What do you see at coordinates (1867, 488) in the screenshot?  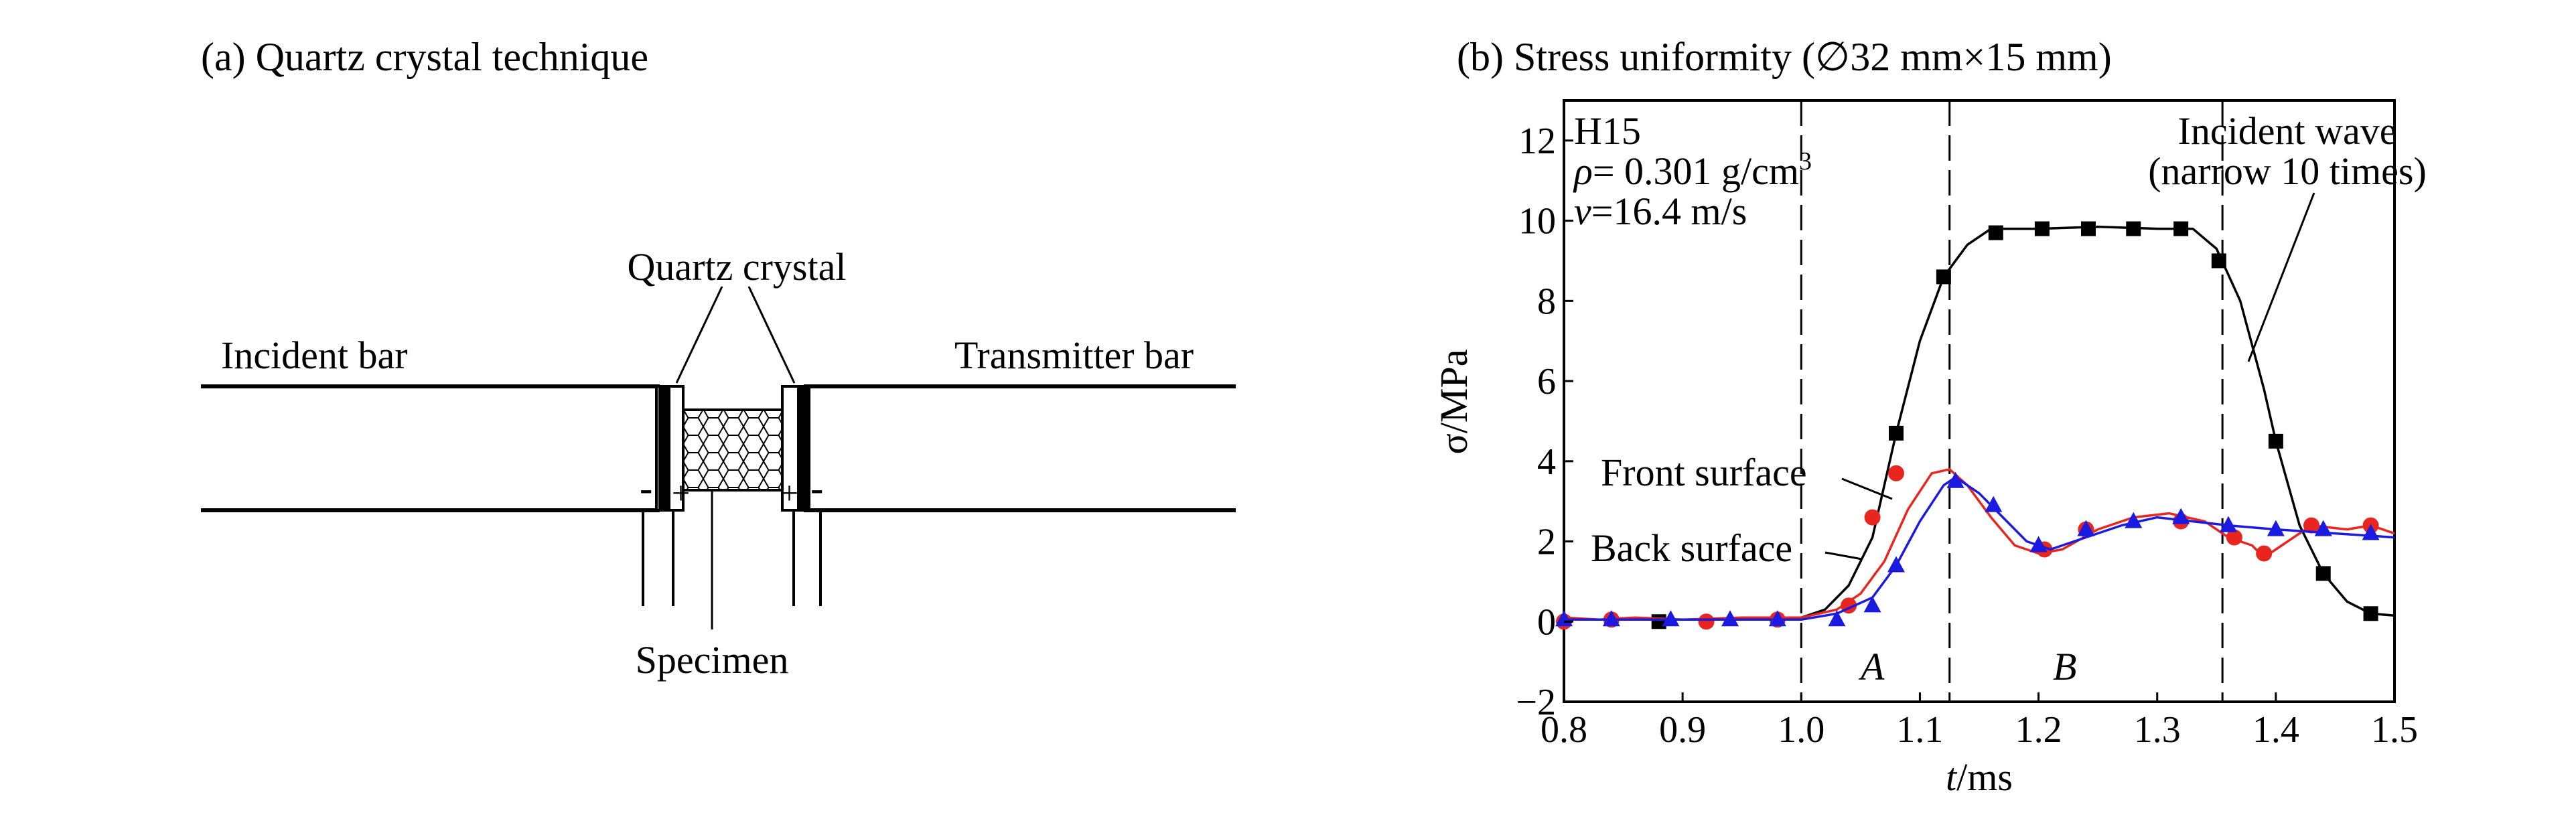 I see `front-surface-leader` at bounding box center [1867, 488].